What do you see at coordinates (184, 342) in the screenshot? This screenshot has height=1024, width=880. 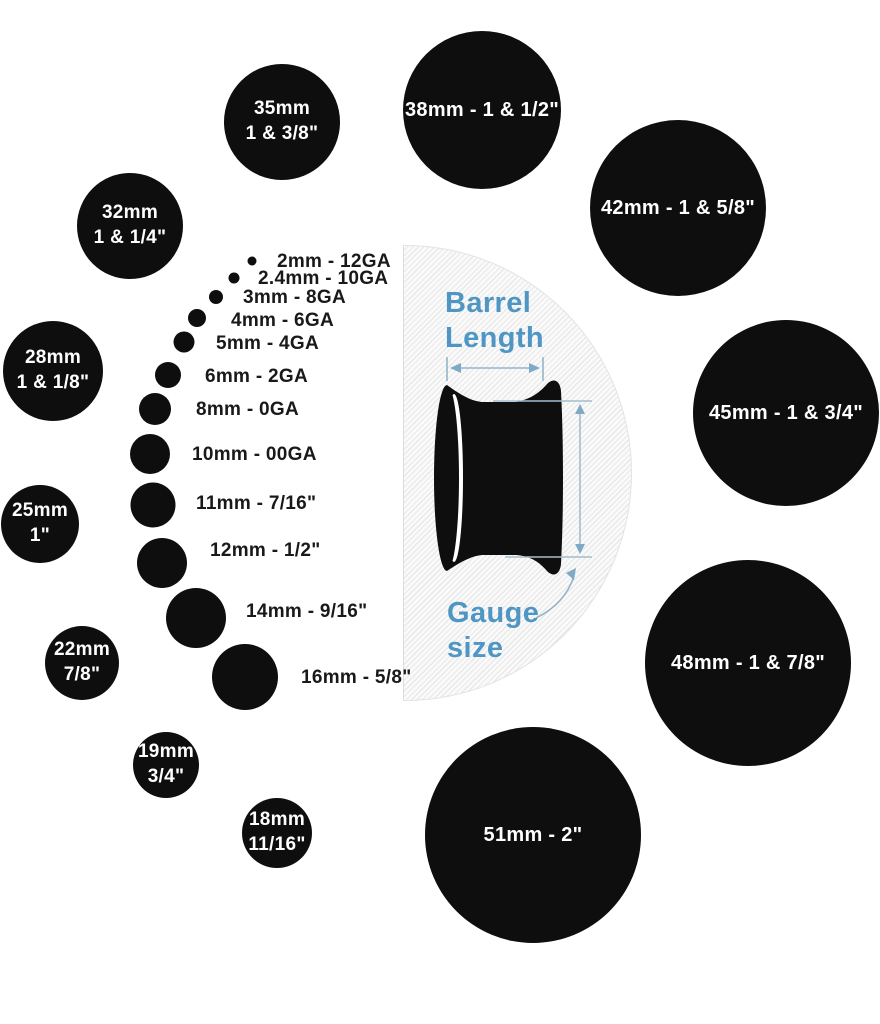 I see `gauge-dot-5mm` at bounding box center [184, 342].